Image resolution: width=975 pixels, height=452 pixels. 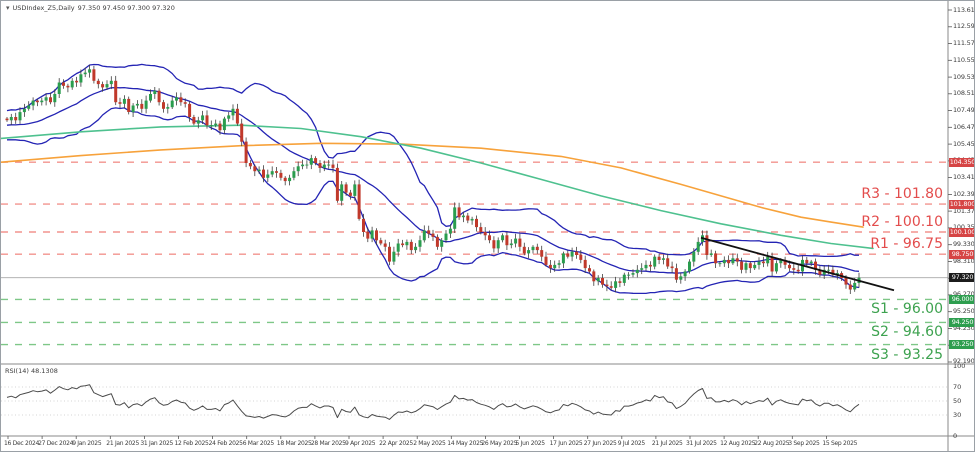 I want to click on date-axis-label: 22 Apr 2025, so click(x=396, y=443).